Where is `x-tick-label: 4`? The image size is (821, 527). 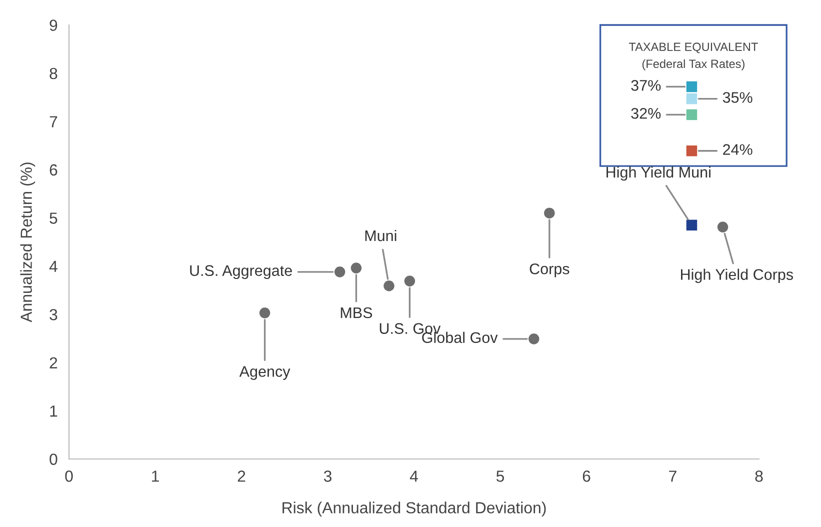
x-tick-label: 4 is located at coordinates (414, 476).